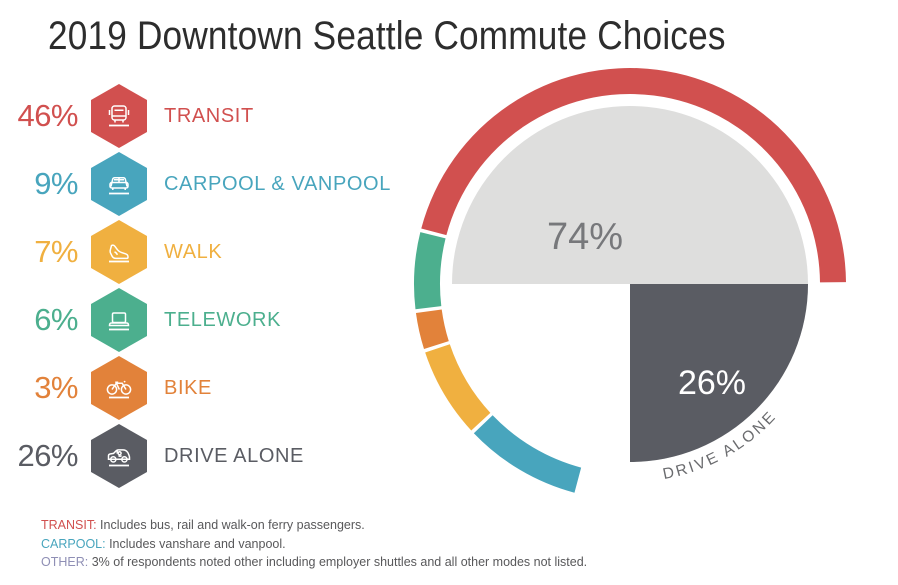 The height and width of the screenshot is (585, 898). I want to click on legend-row: 46% TRANSIT, so click(210, 116).